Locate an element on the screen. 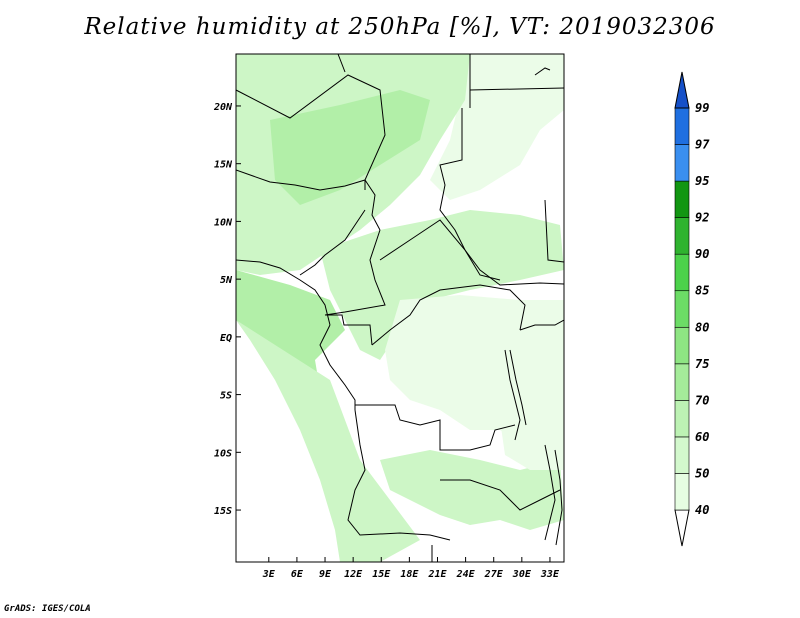 The image size is (800, 618). colorbar-label: 80 is located at coordinates (702, 327).